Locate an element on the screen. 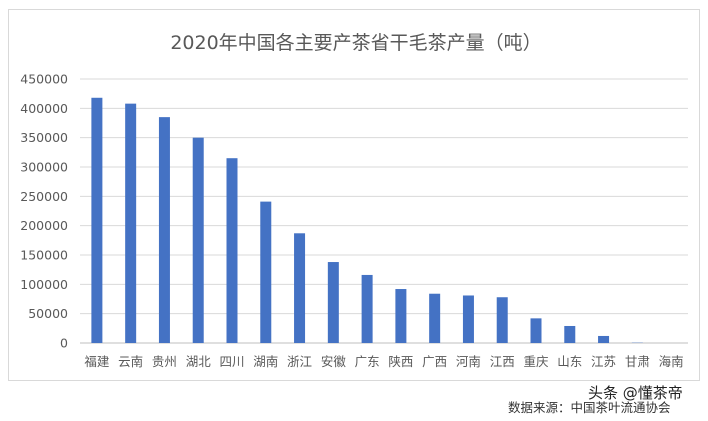  x-category-label: 云南 is located at coordinates (130, 361).